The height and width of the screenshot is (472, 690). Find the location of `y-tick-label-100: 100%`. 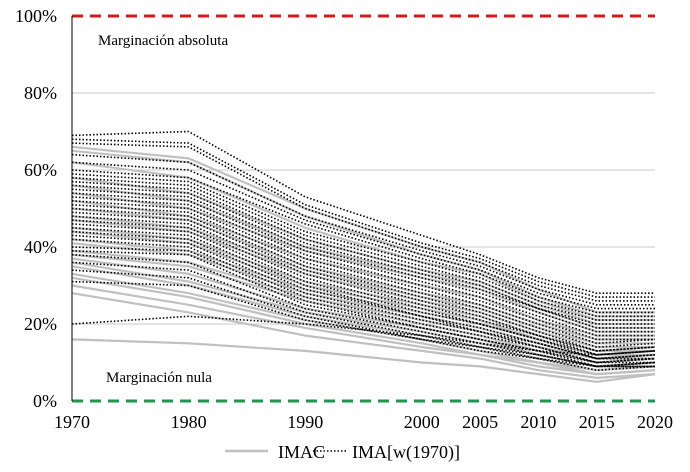

y-tick-label-100: 100% is located at coordinates (36, 16).